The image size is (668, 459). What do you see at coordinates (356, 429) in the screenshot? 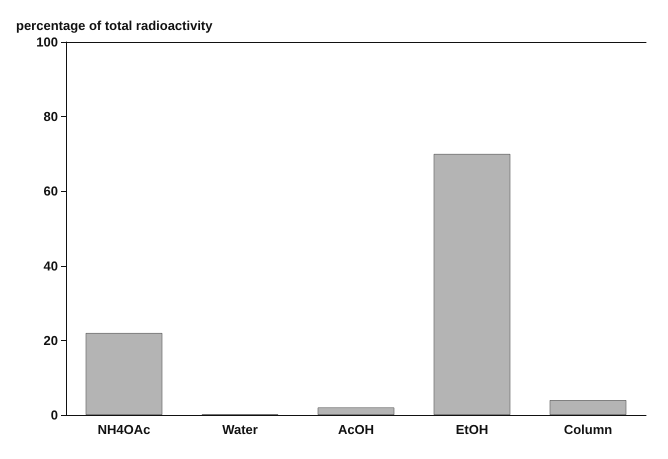
I see `x-tick-label: AcOH` at bounding box center [356, 429].